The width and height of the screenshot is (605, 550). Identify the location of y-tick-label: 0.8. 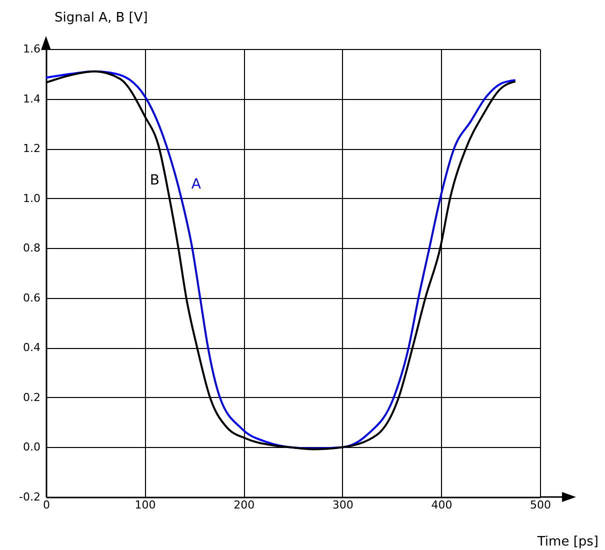
(31, 248).